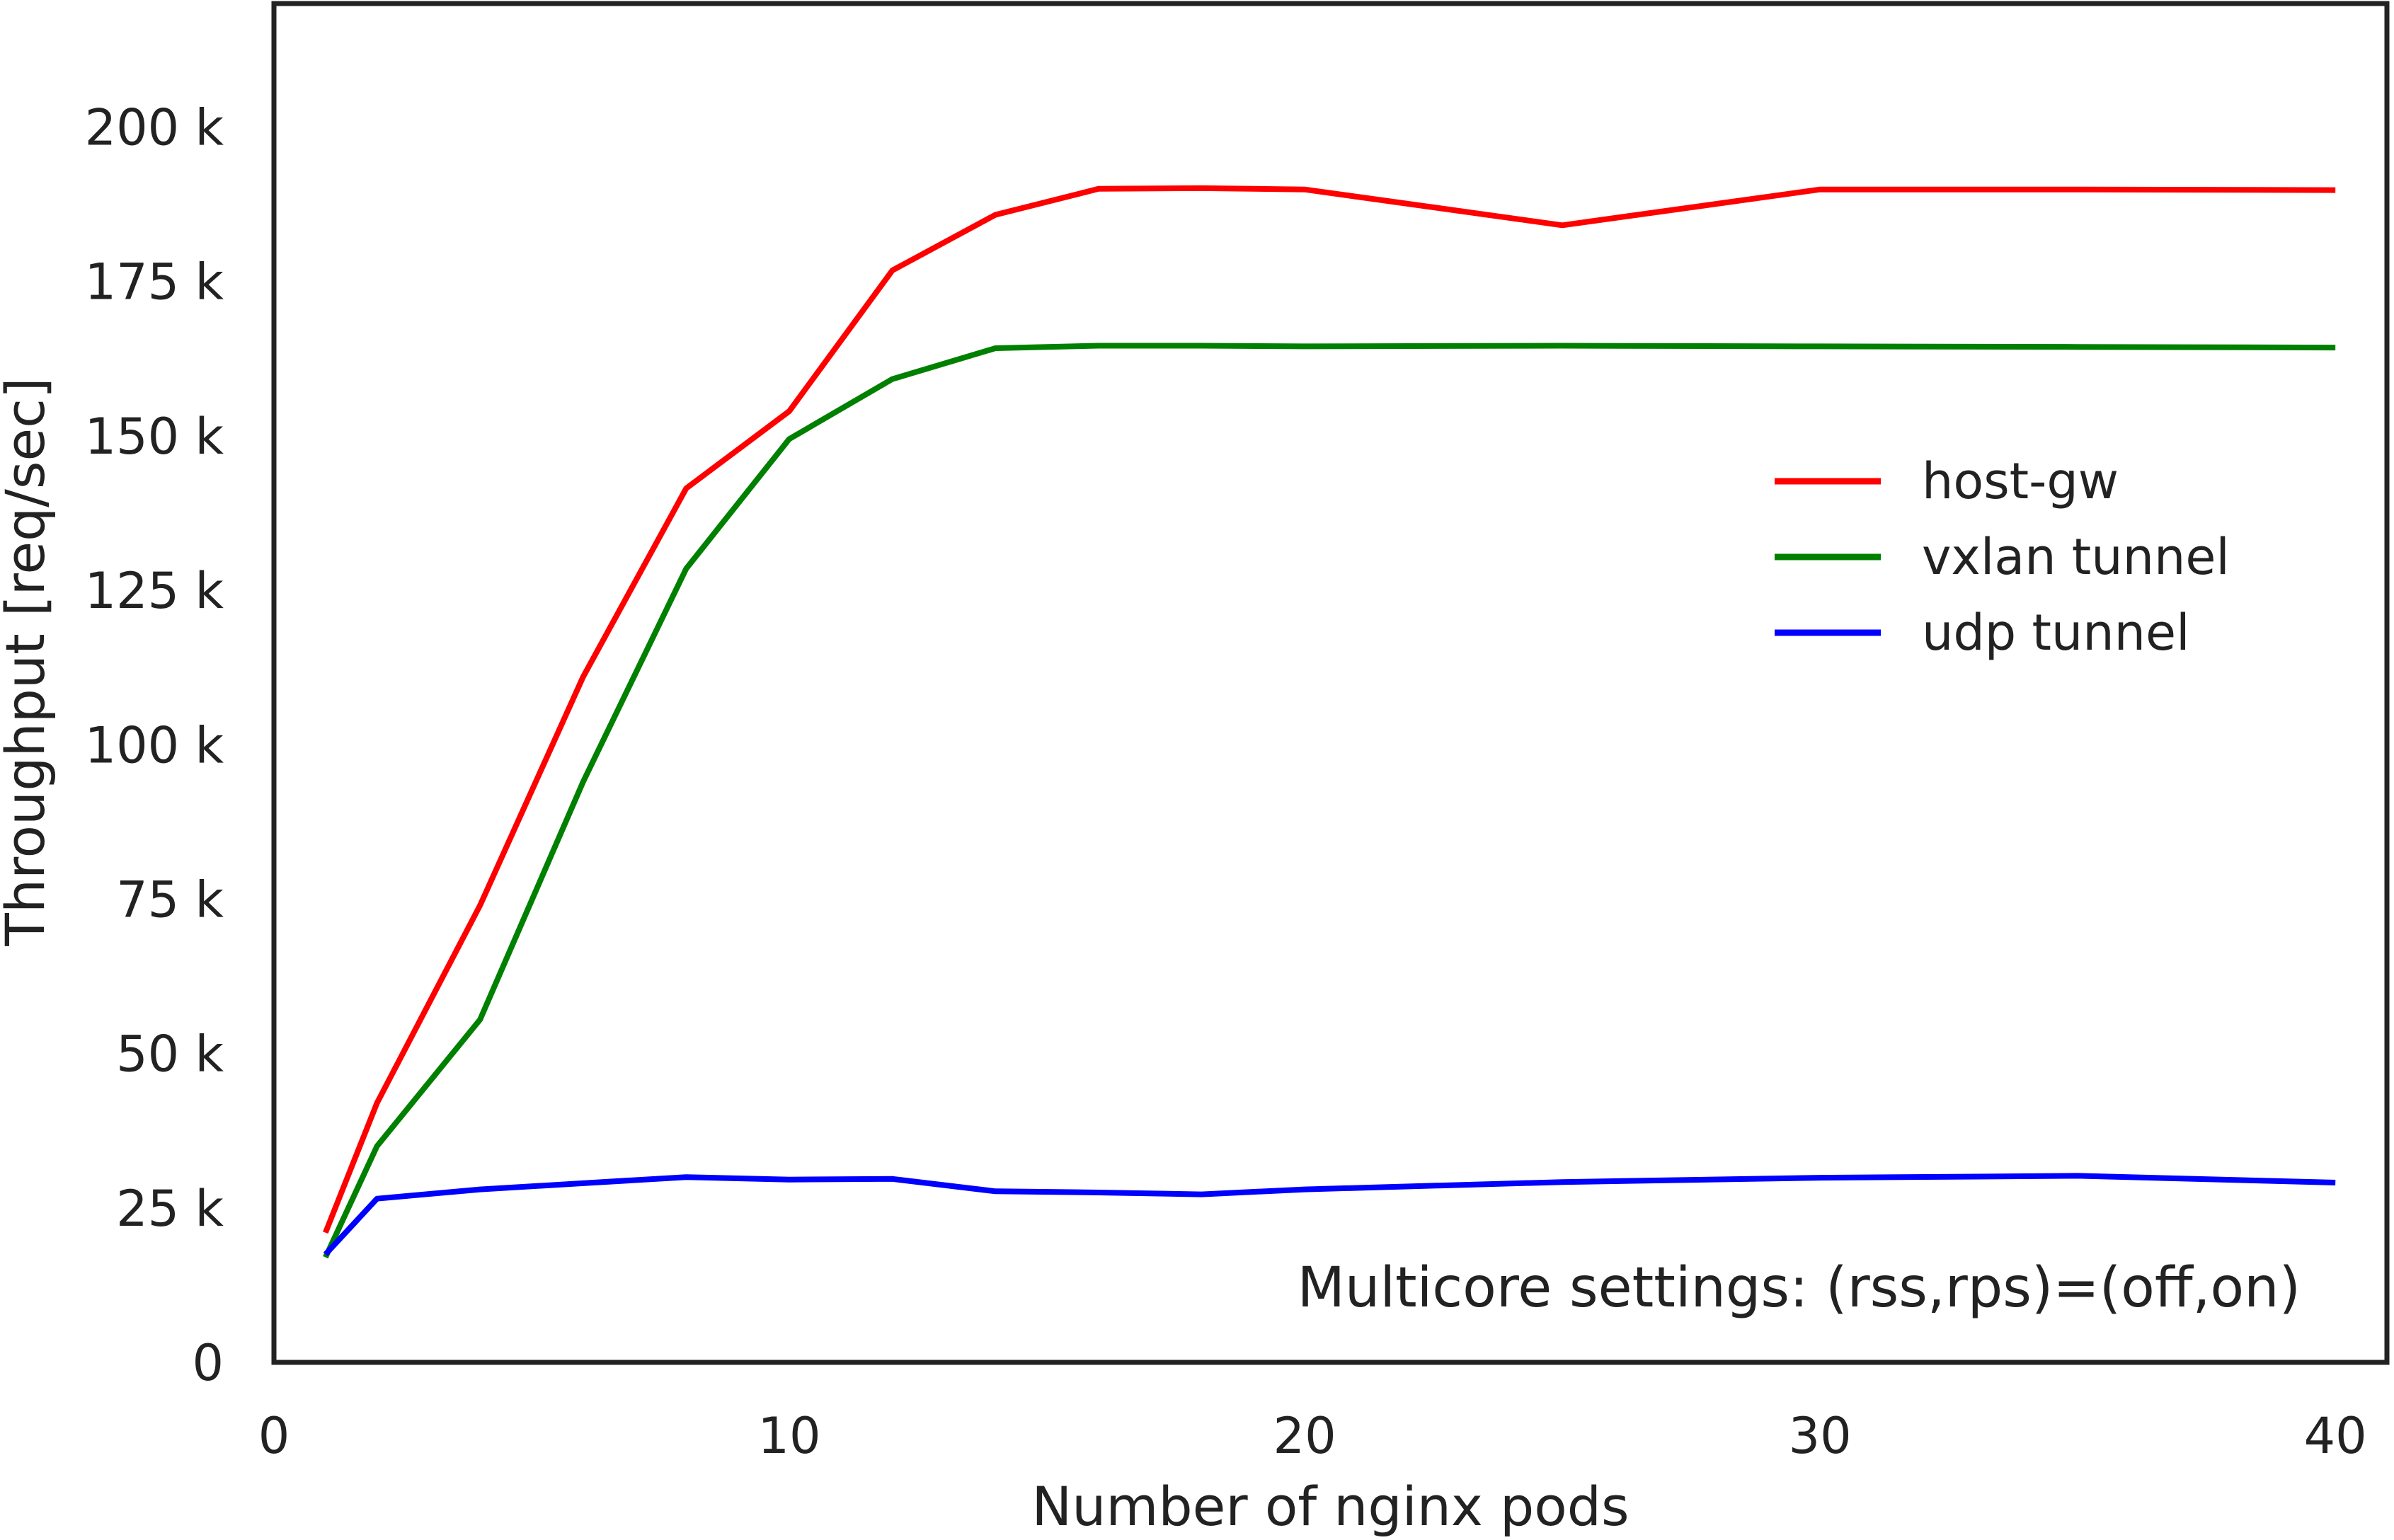 The width and height of the screenshot is (2394, 1540). What do you see at coordinates (154, 591) in the screenshot?
I see `y-tick-label: 125 k` at bounding box center [154, 591].